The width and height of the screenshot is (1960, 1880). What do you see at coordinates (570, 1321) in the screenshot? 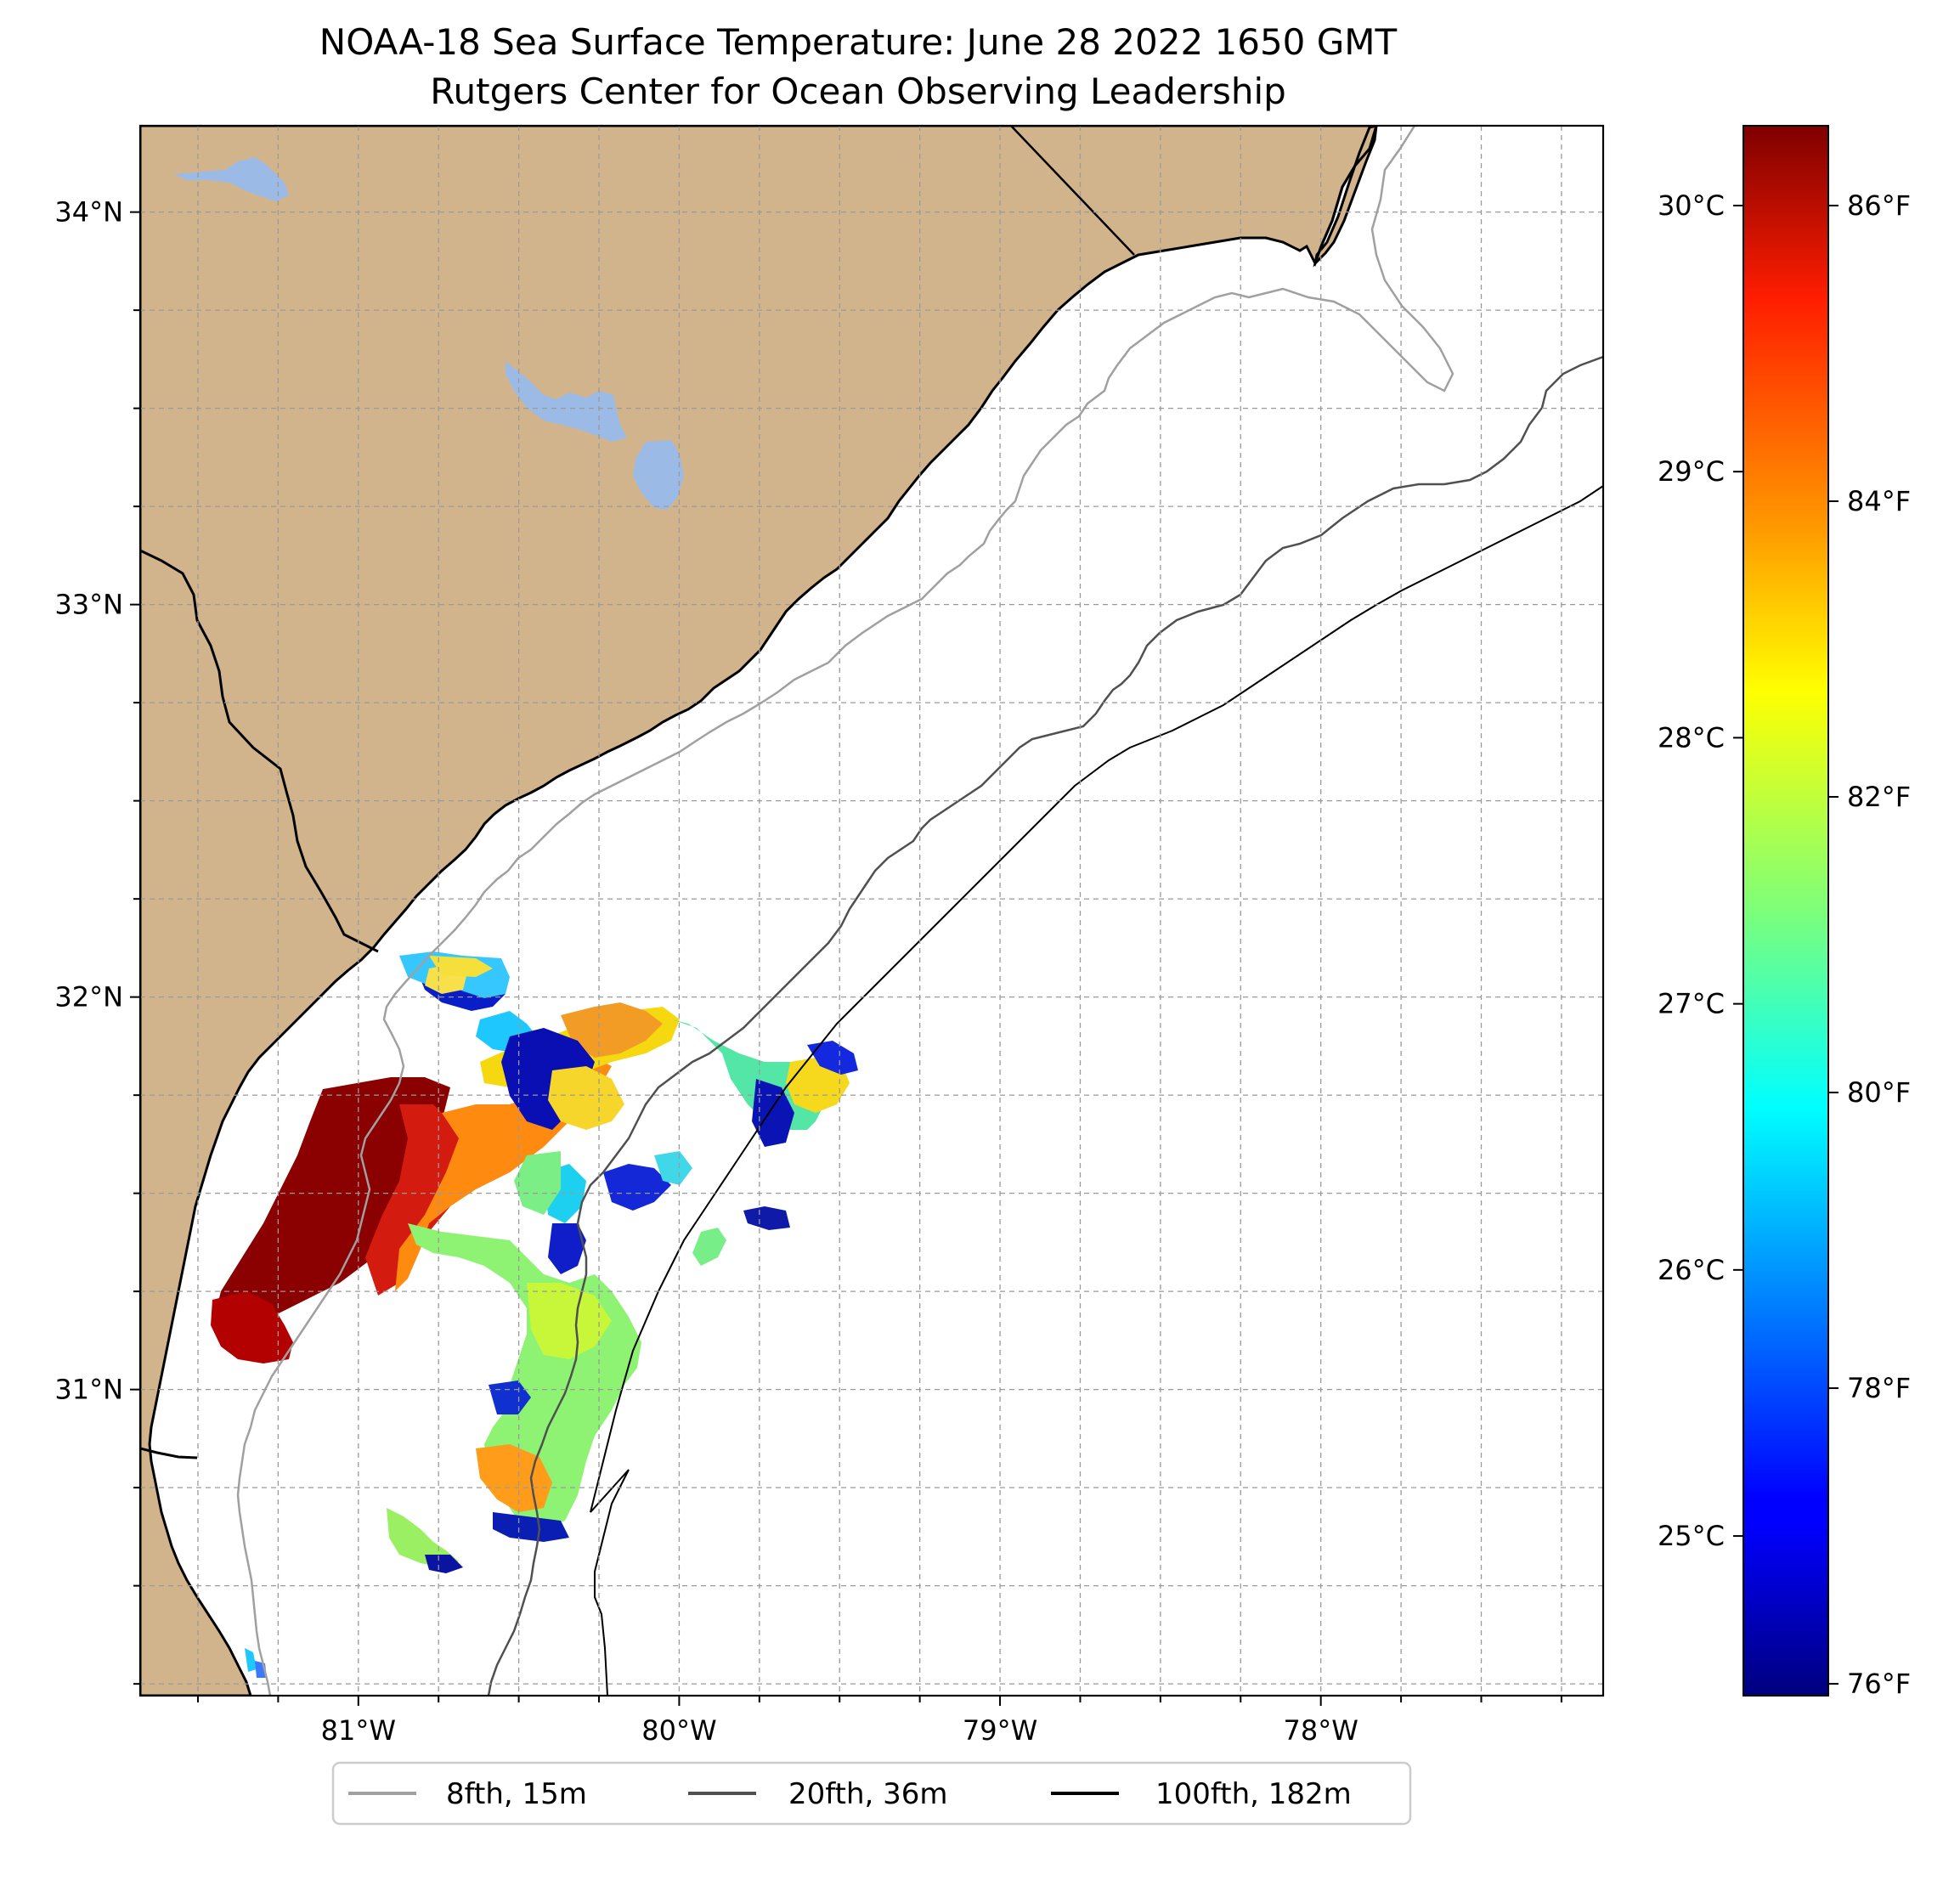
I see `sst-patch-lime-midswath` at bounding box center [570, 1321].